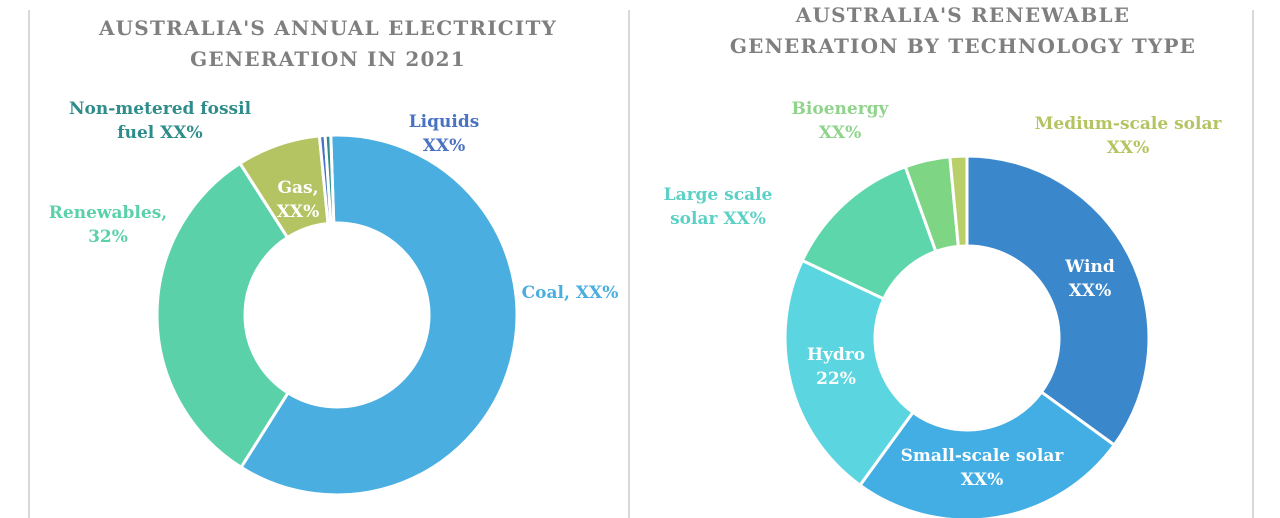 Image resolution: width=1280 pixels, height=518 pixels. I want to click on left-divider, so click(29, 264).